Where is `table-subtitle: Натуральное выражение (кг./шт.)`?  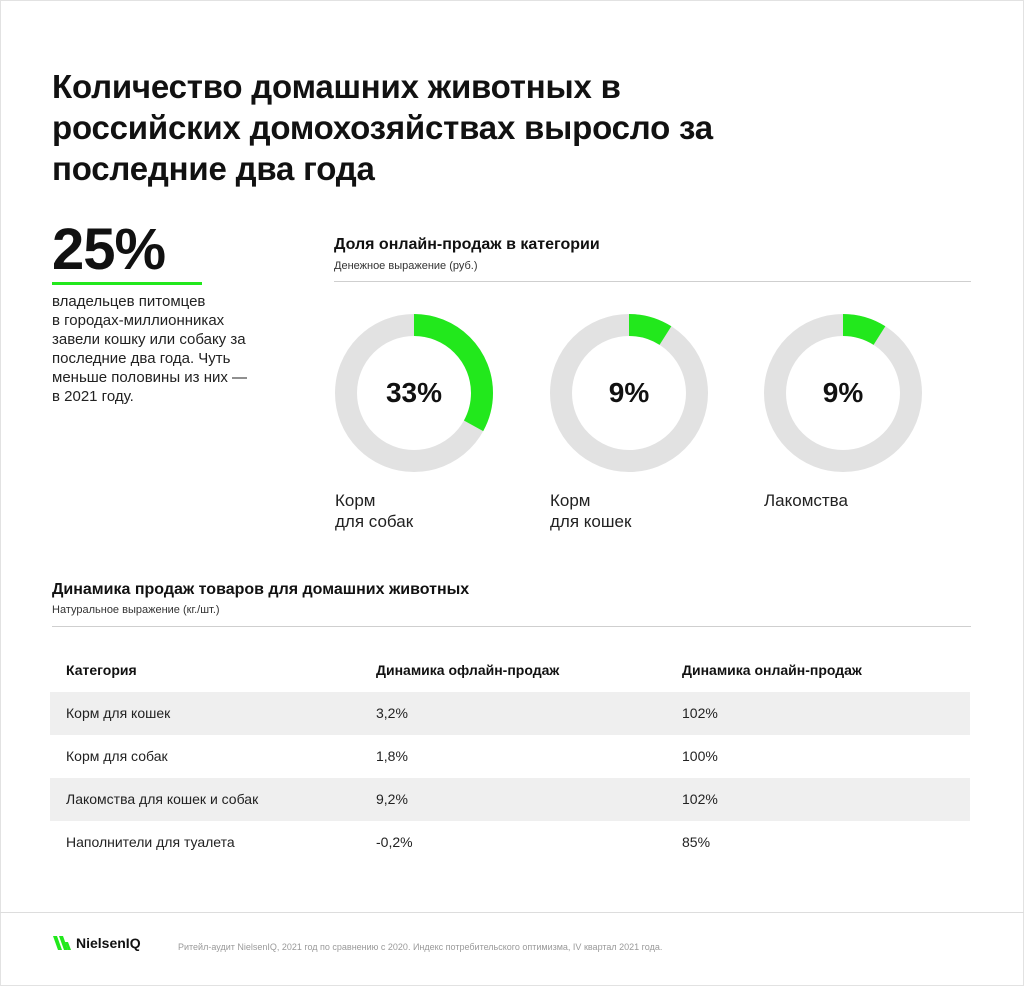
table-subtitle: Натуральное выражение (кг./шт.) is located at coordinates (136, 610).